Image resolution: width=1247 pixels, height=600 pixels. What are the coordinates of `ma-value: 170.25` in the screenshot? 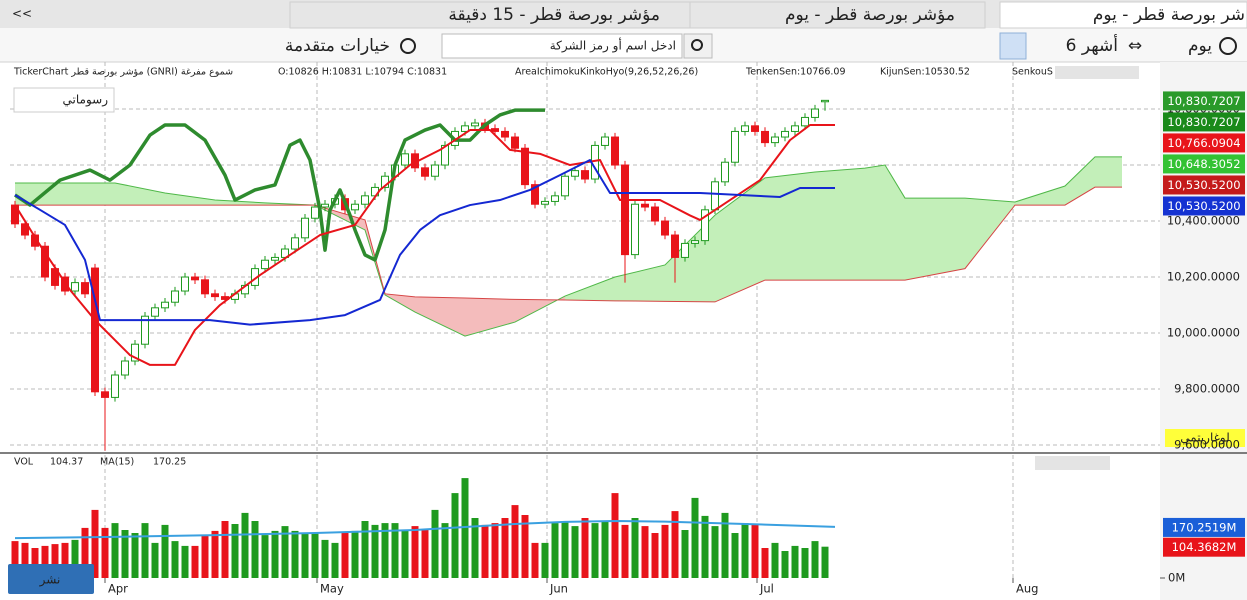 It's located at (169, 462).